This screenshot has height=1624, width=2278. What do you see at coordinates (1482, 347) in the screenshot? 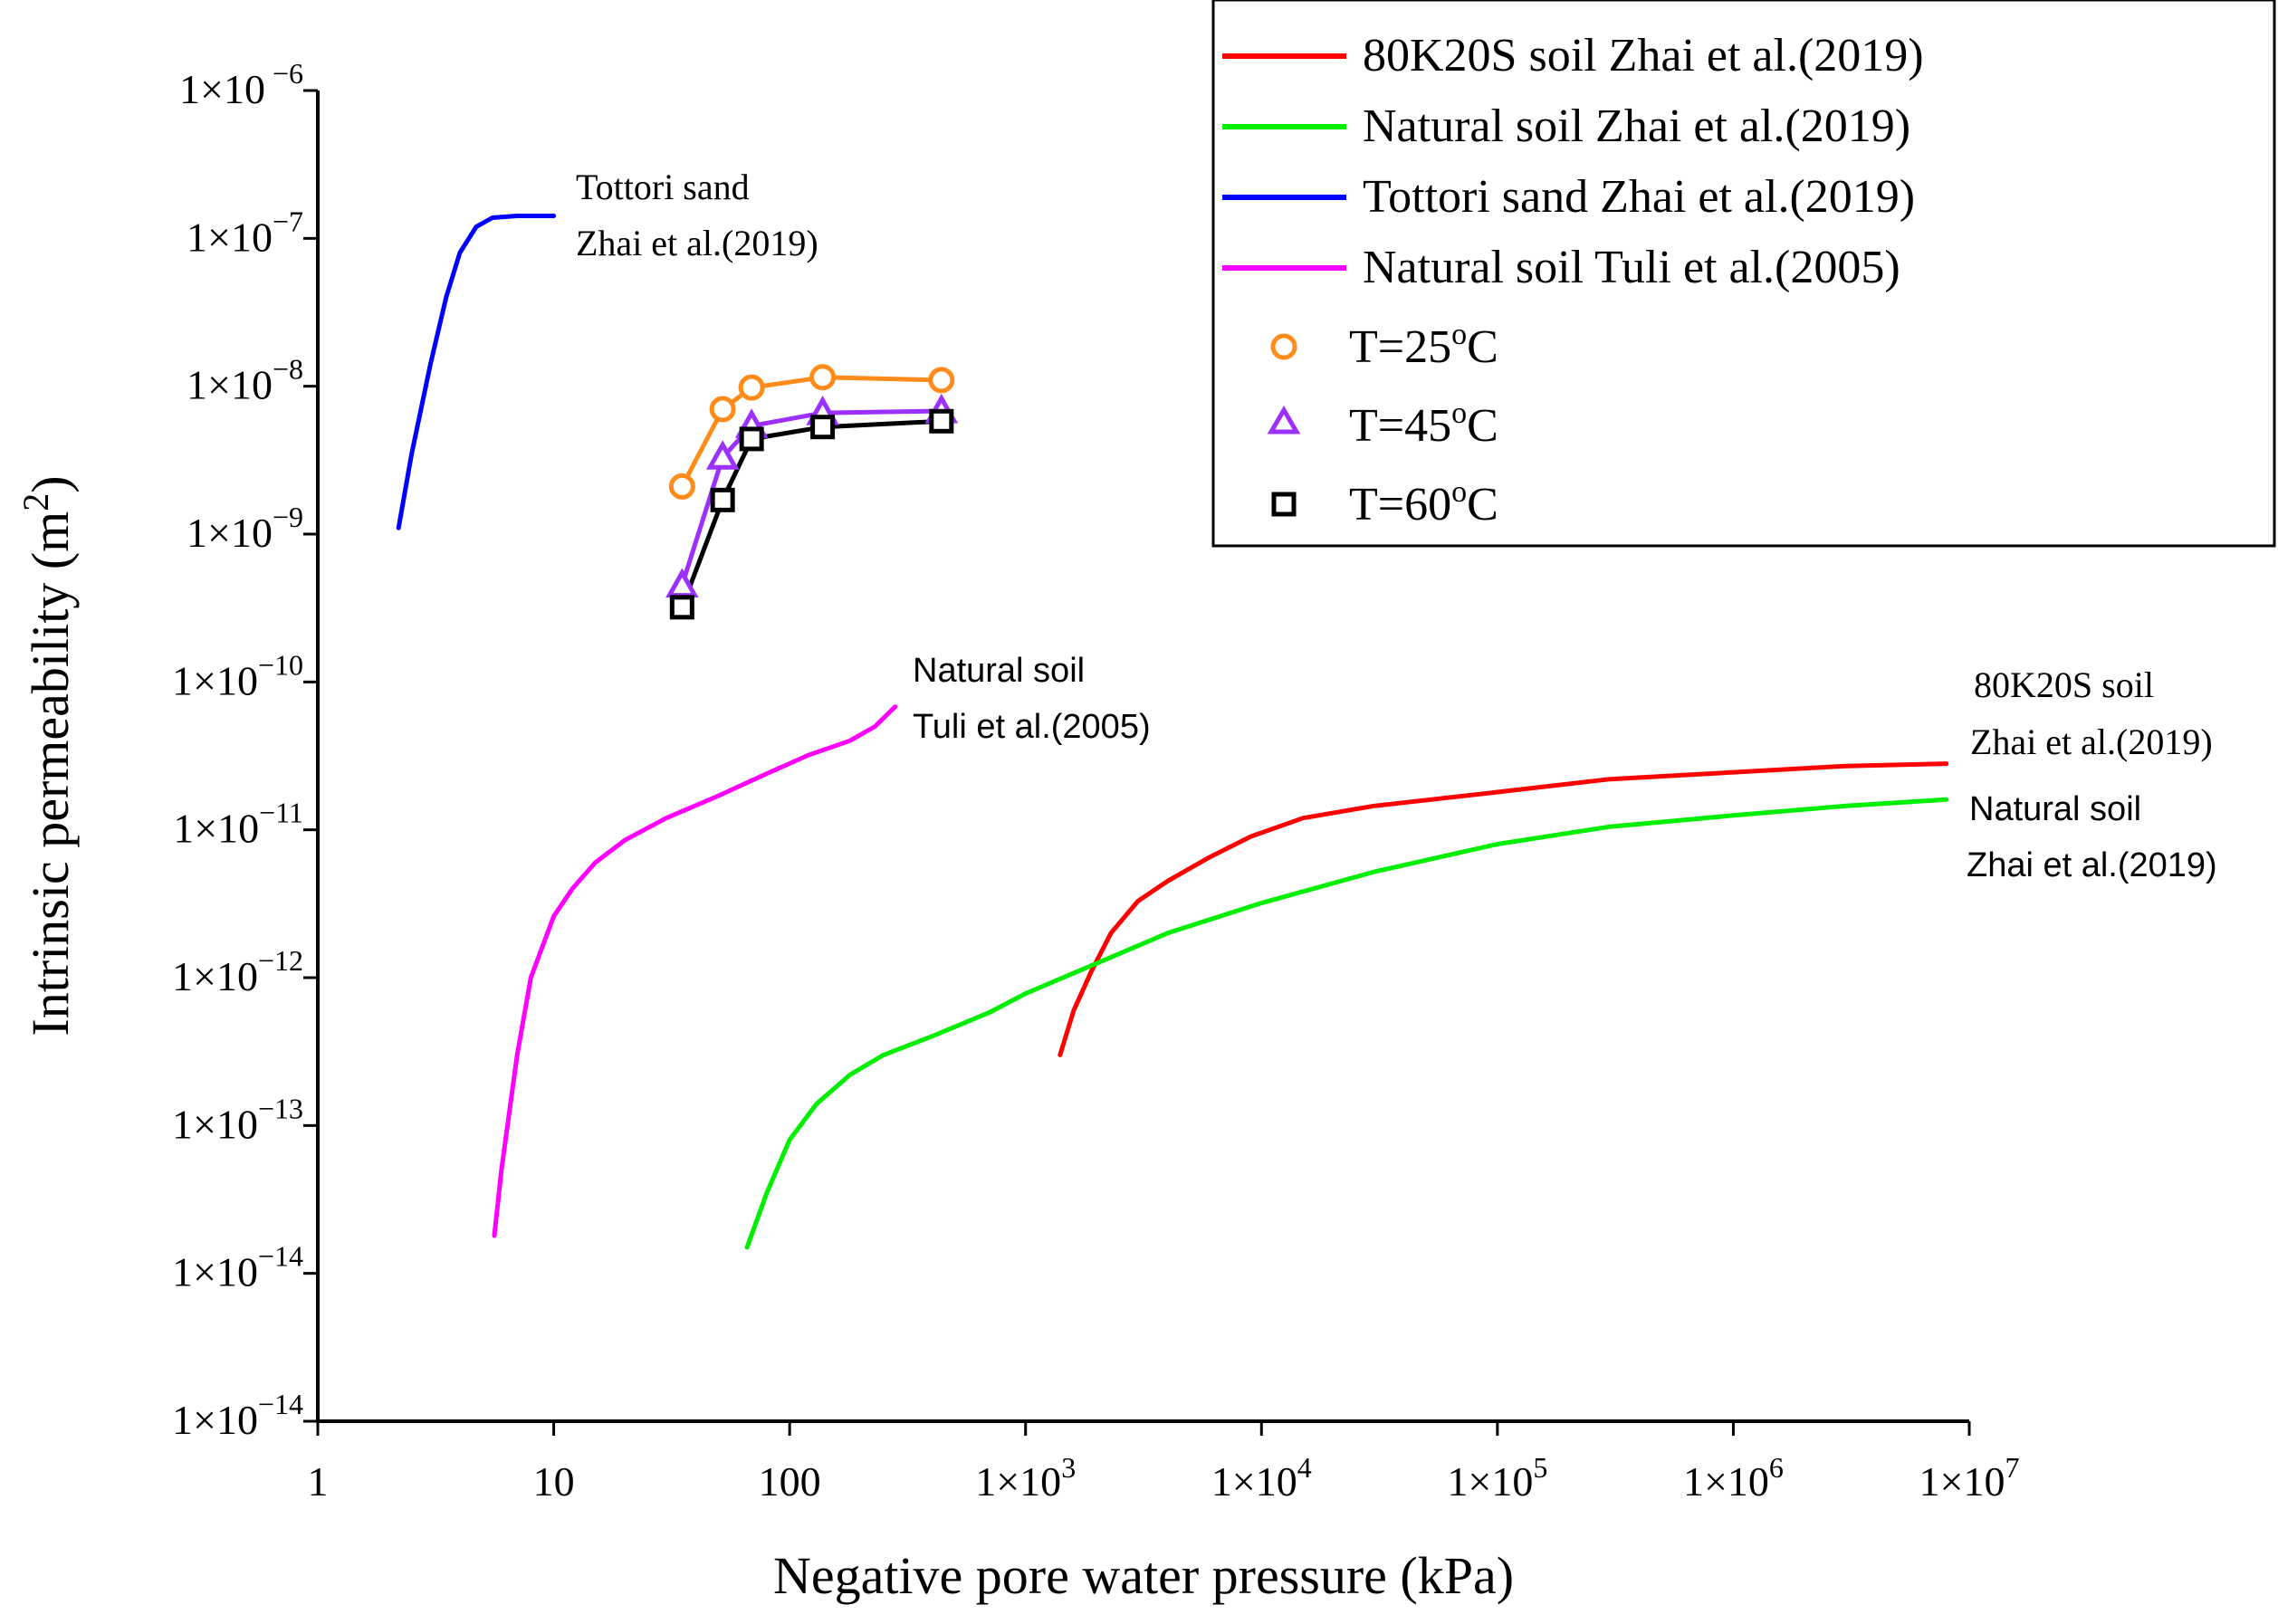
I see `legend-25c-tail: C` at bounding box center [1482, 347].